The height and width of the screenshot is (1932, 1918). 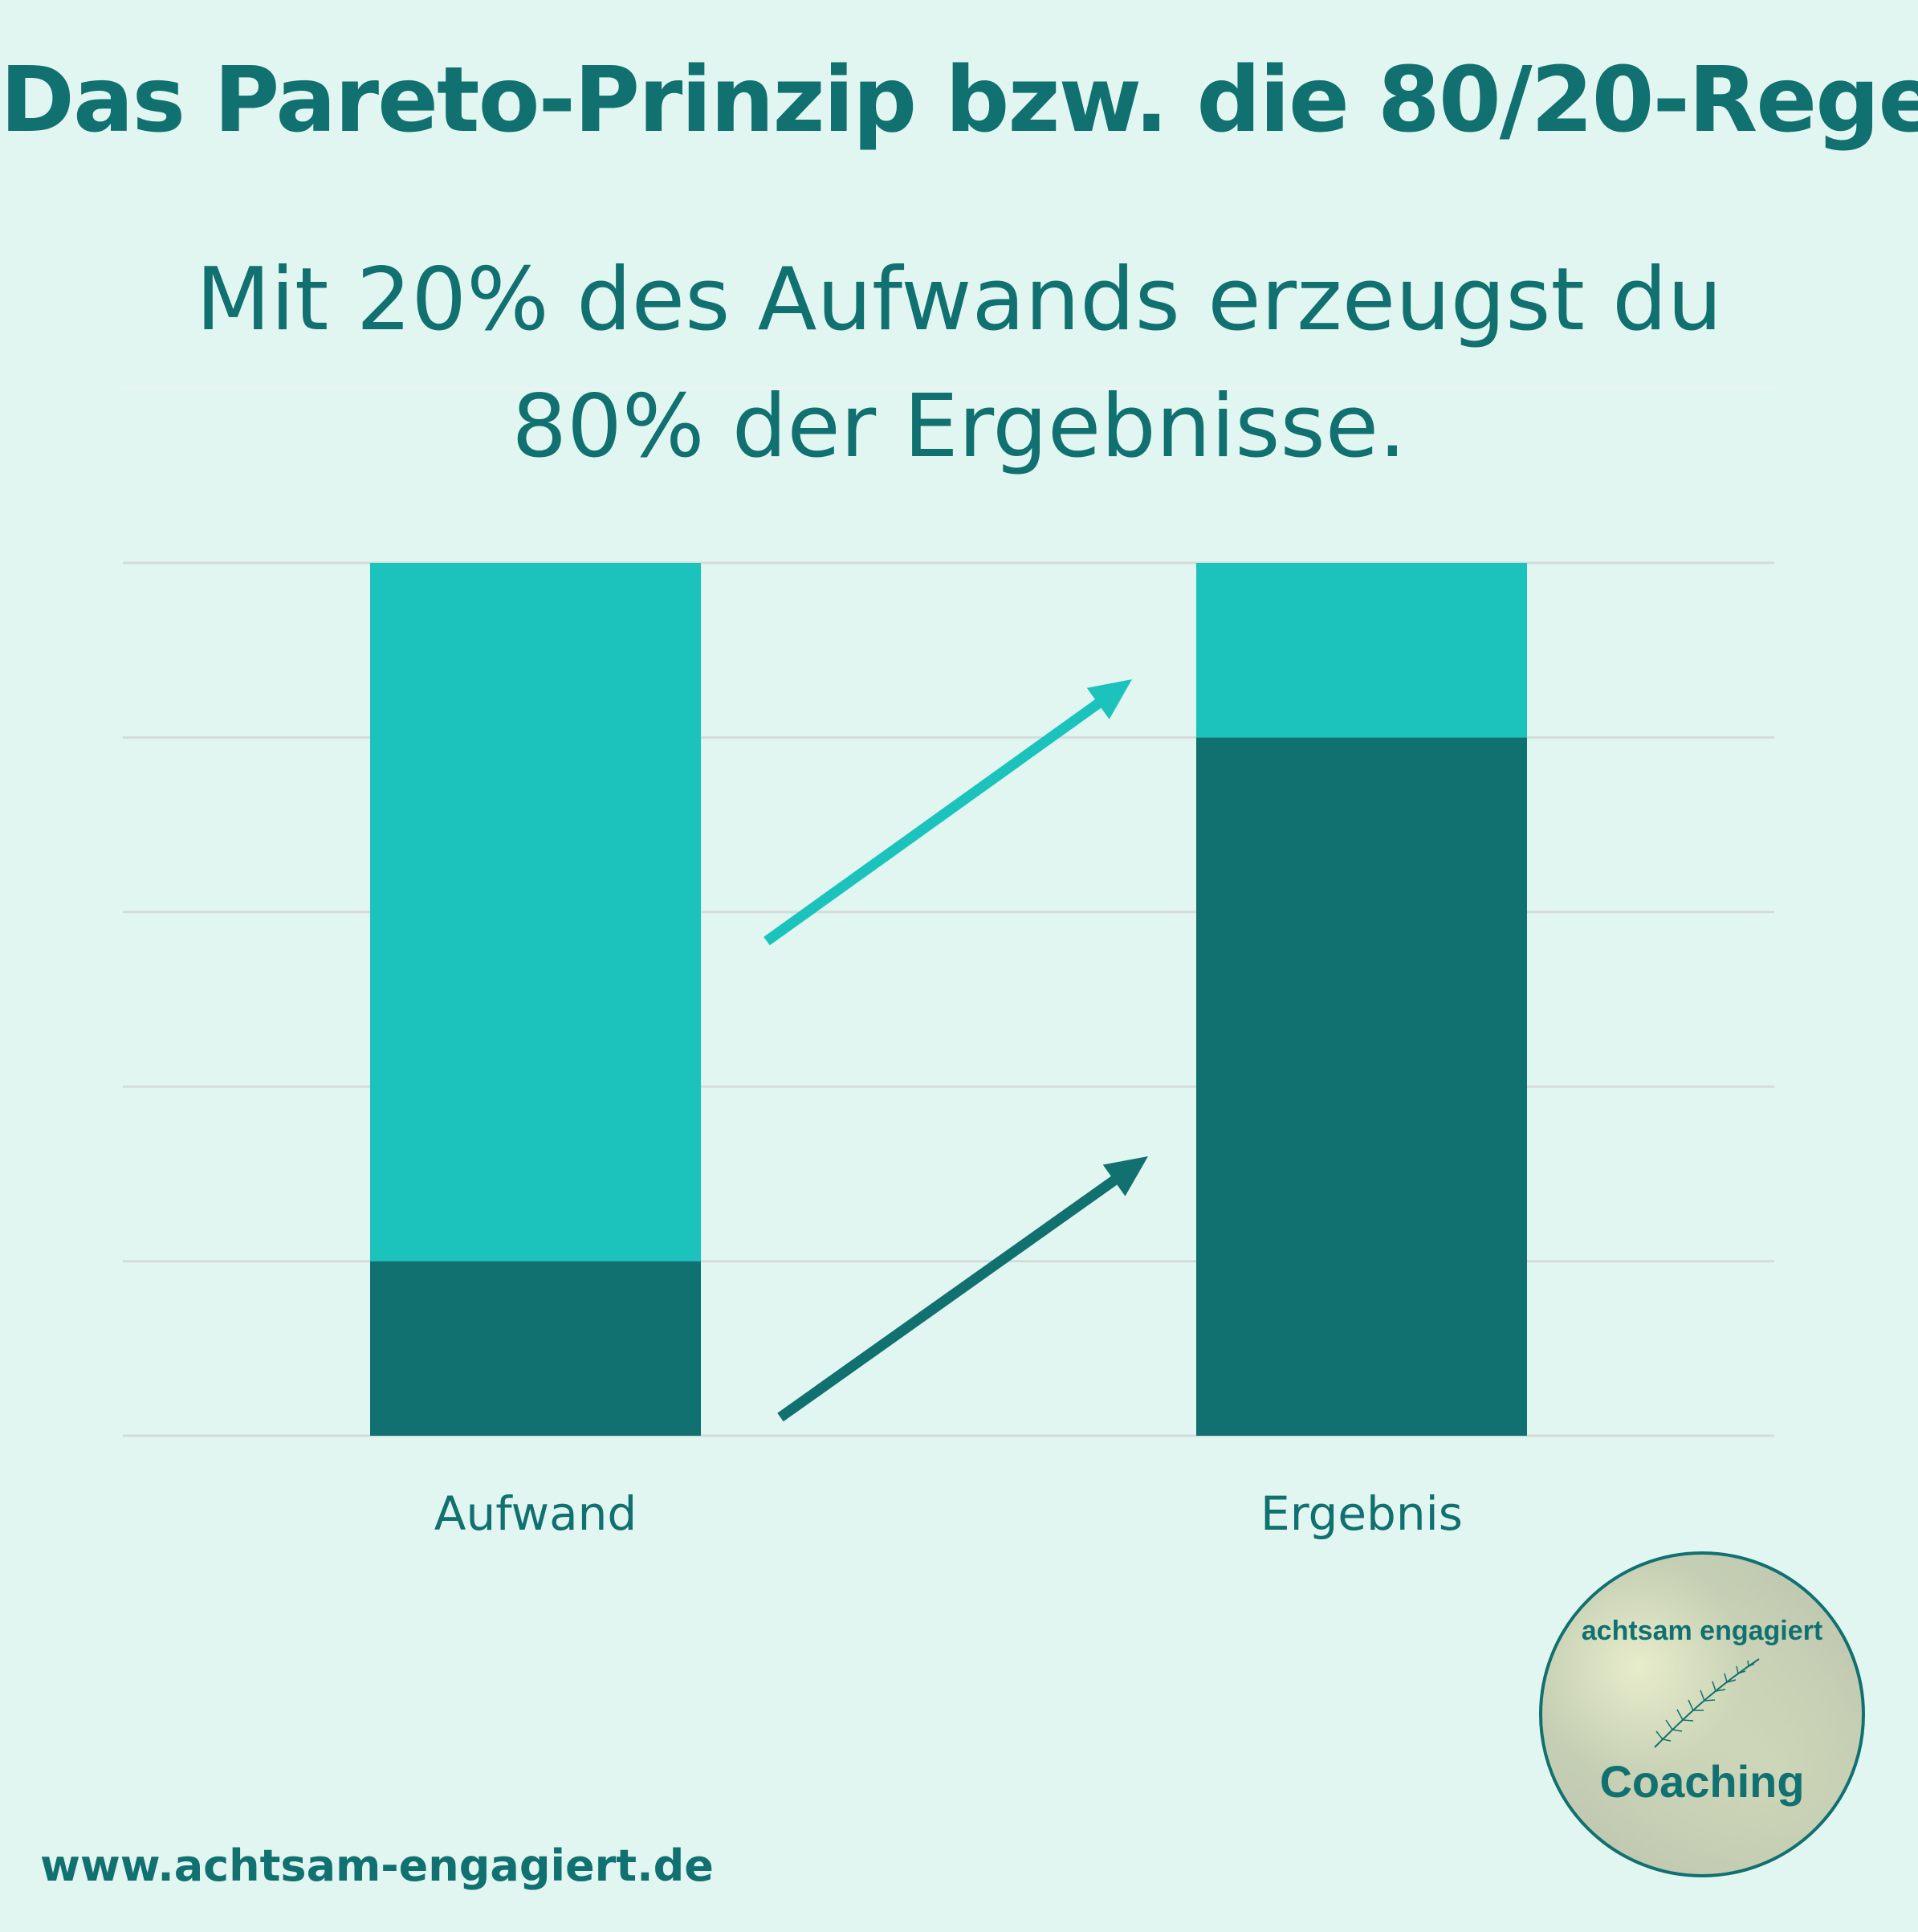 I want to click on subtitle-line-2: 80% der Ergebnisse., so click(x=959, y=427).